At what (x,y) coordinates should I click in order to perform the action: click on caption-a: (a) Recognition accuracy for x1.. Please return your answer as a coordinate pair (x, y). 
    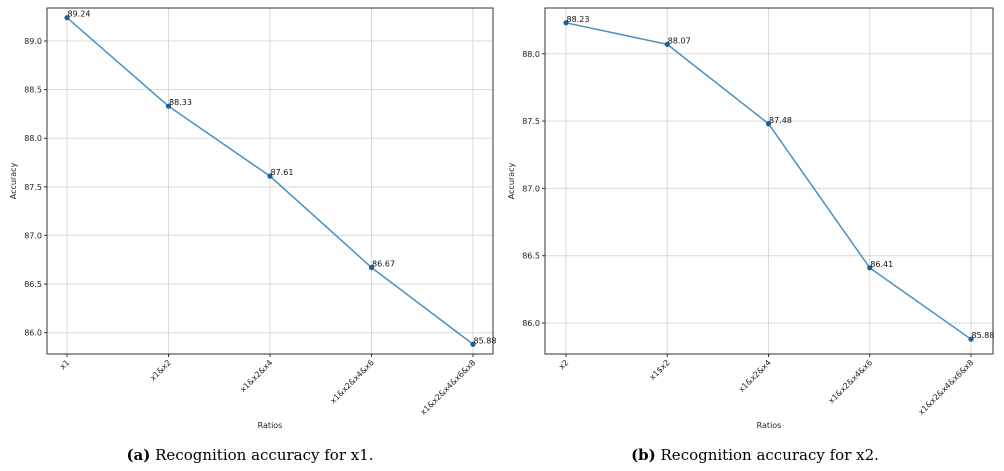
    Looking at the image, I should click on (249, 455).